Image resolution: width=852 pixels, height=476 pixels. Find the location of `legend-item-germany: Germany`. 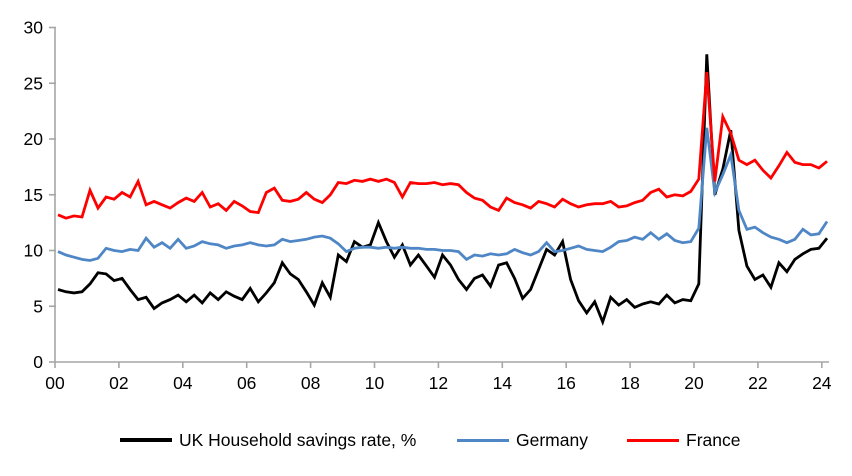

legend-item-germany: Germany is located at coordinates (522, 440).